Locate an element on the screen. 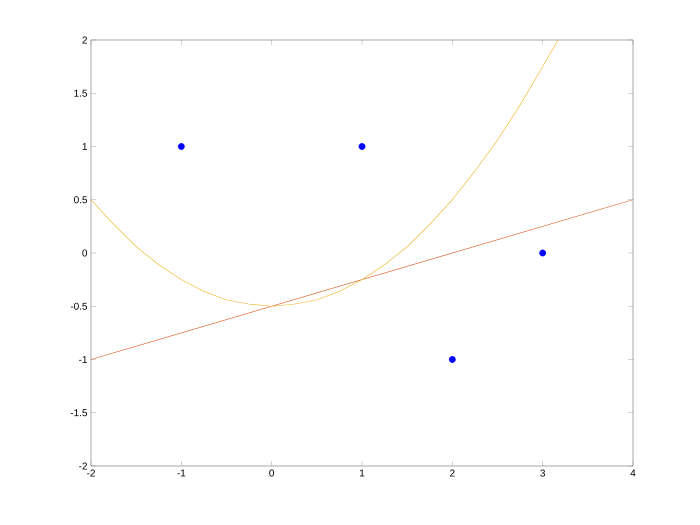  x-tick-label: 2 is located at coordinates (452, 473).